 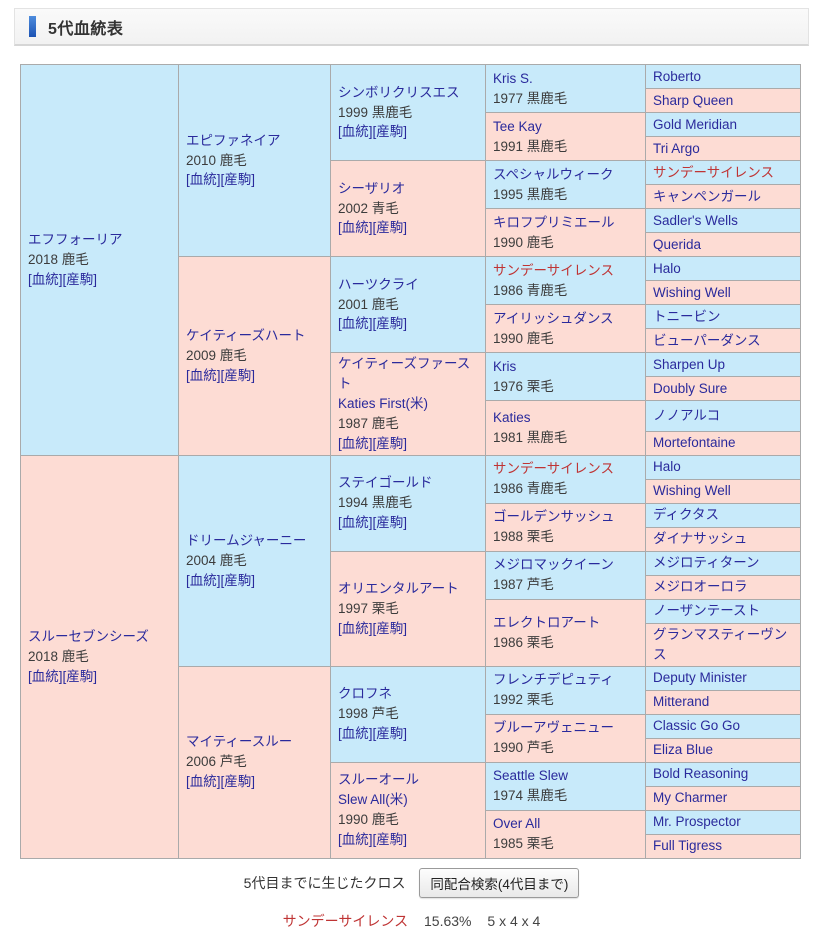 I want to click on pedigree-cell-gen5: キャンペンガール, so click(x=723, y=196).